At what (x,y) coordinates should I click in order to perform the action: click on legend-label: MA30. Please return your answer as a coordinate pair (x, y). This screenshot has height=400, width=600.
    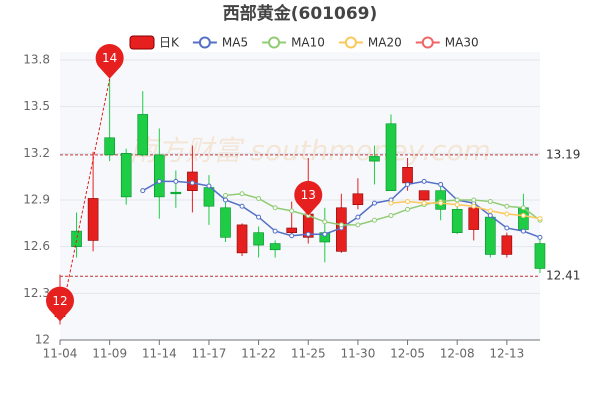
    Looking at the image, I should click on (462, 43).